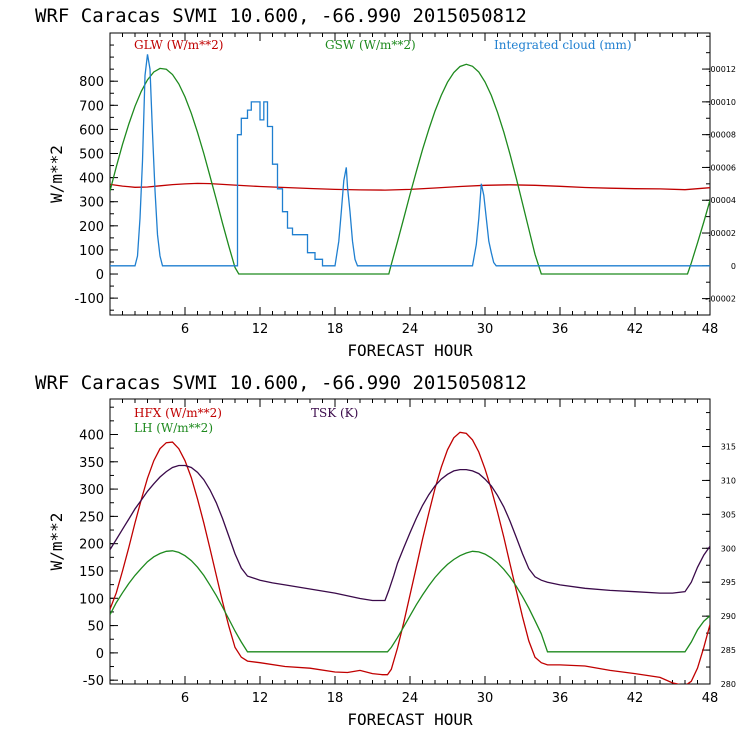 Image resolution: width=740 pixels, height=740 pixels. What do you see at coordinates (91, 130) in the screenshot?
I see `y-tick-label: 600` at bounding box center [91, 130].